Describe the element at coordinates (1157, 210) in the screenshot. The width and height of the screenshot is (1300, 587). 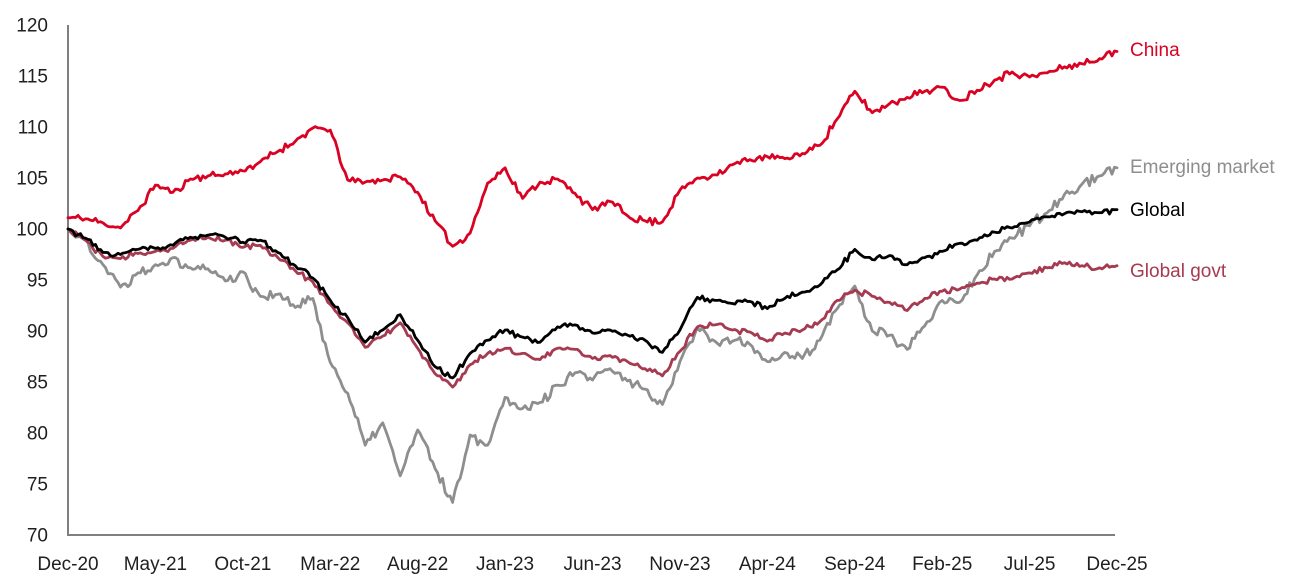
I see `series-label-global: Global` at that location.